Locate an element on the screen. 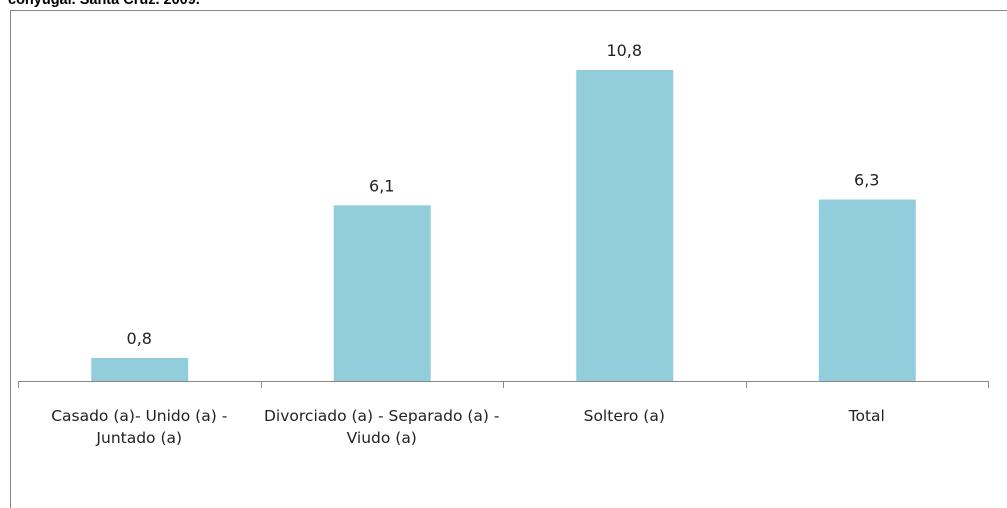  x-tick-label: Casado (a)- Unido (a) - Juntado (a) is located at coordinates (139, 427).